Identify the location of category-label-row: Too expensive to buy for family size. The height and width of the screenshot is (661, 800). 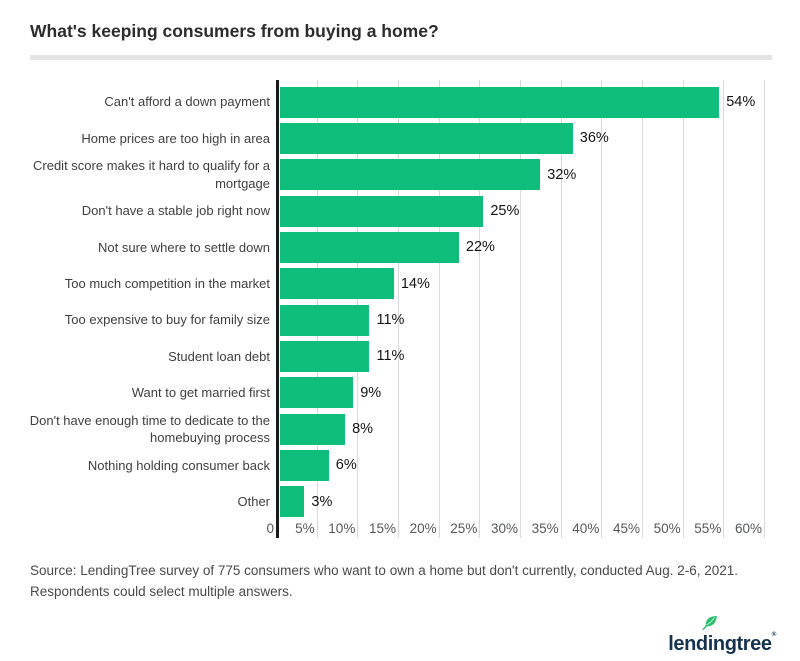
(139, 320).